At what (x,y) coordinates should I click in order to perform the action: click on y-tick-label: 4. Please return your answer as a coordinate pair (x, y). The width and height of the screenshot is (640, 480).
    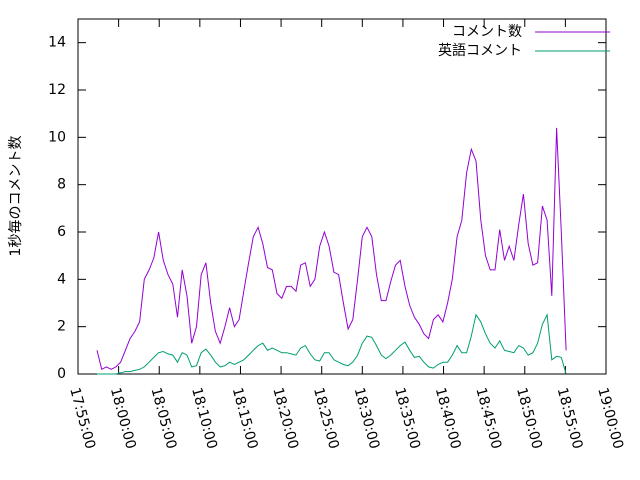
    Looking at the image, I should click on (61, 279).